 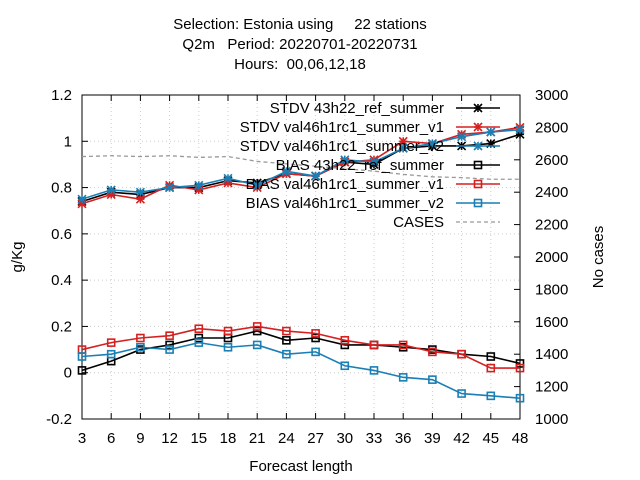 I want to click on y-tick-label: 1.2, so click(x=61, y=95).